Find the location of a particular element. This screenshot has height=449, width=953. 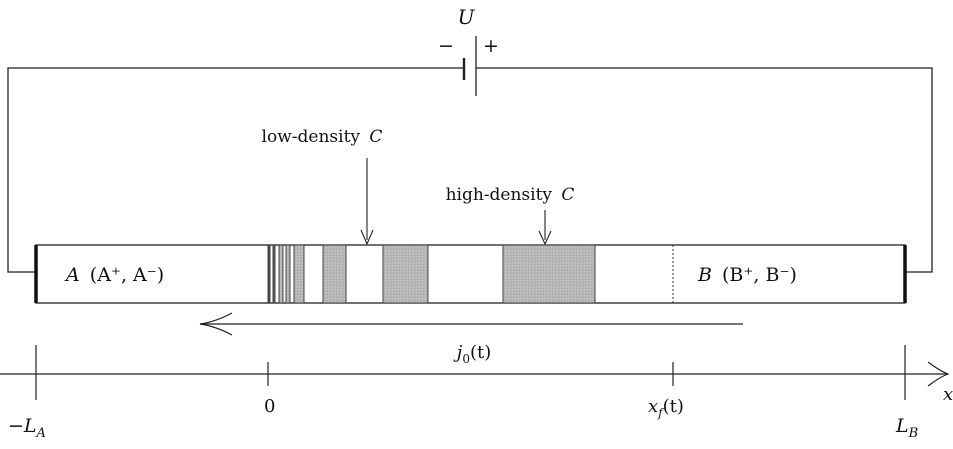

x-axis-arrowhead is located at coordinates (938, 374).